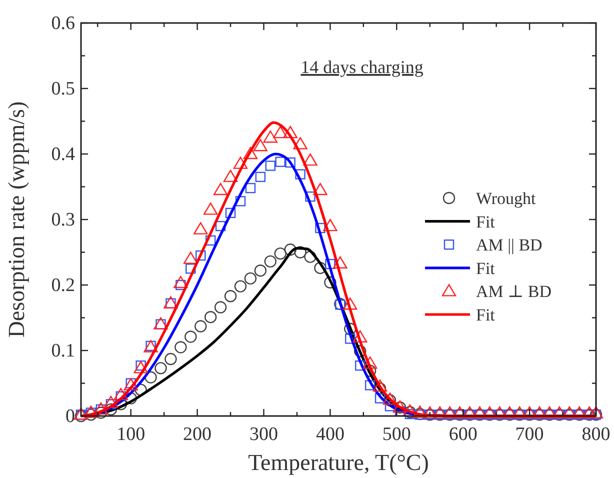  I want to click on x-tick-label: 600, so click(463, 434).